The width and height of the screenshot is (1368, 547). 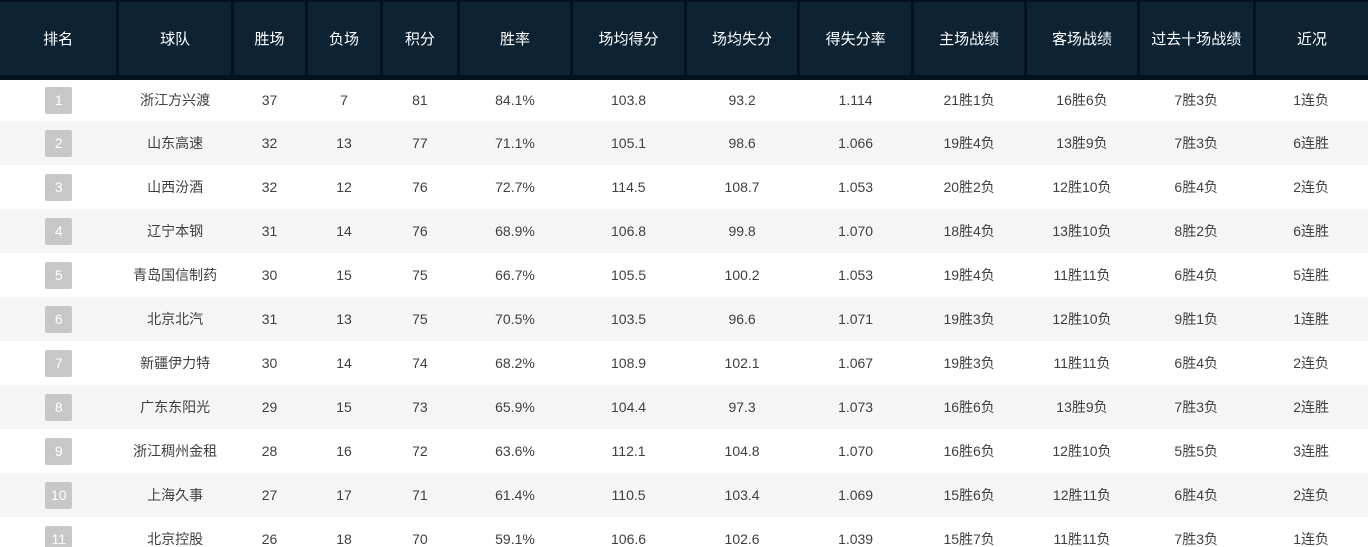 What do you see at coordinates (175, 363) in the screenshot?
I see `cell-team: 新疆伊力特` at bounding box center [175, 363].